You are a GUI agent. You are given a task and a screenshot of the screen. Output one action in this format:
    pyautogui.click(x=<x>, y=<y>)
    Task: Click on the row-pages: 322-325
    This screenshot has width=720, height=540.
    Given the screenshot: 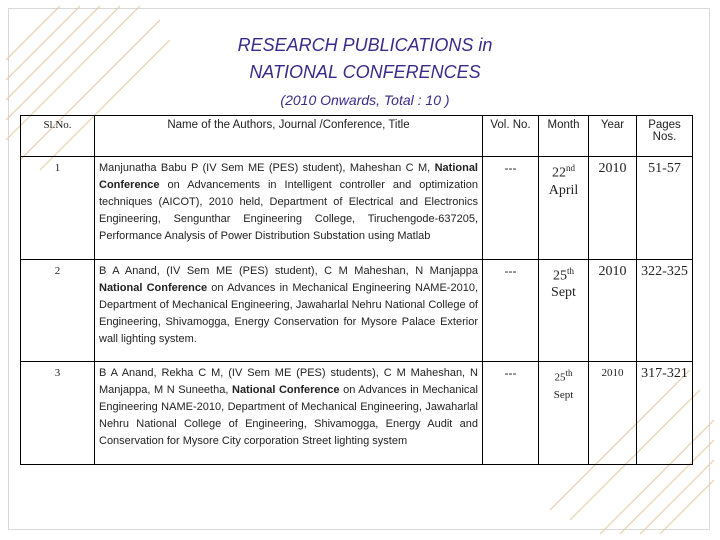 What is the action you would take?
    pyautogui.click(x=664, y=310)
    